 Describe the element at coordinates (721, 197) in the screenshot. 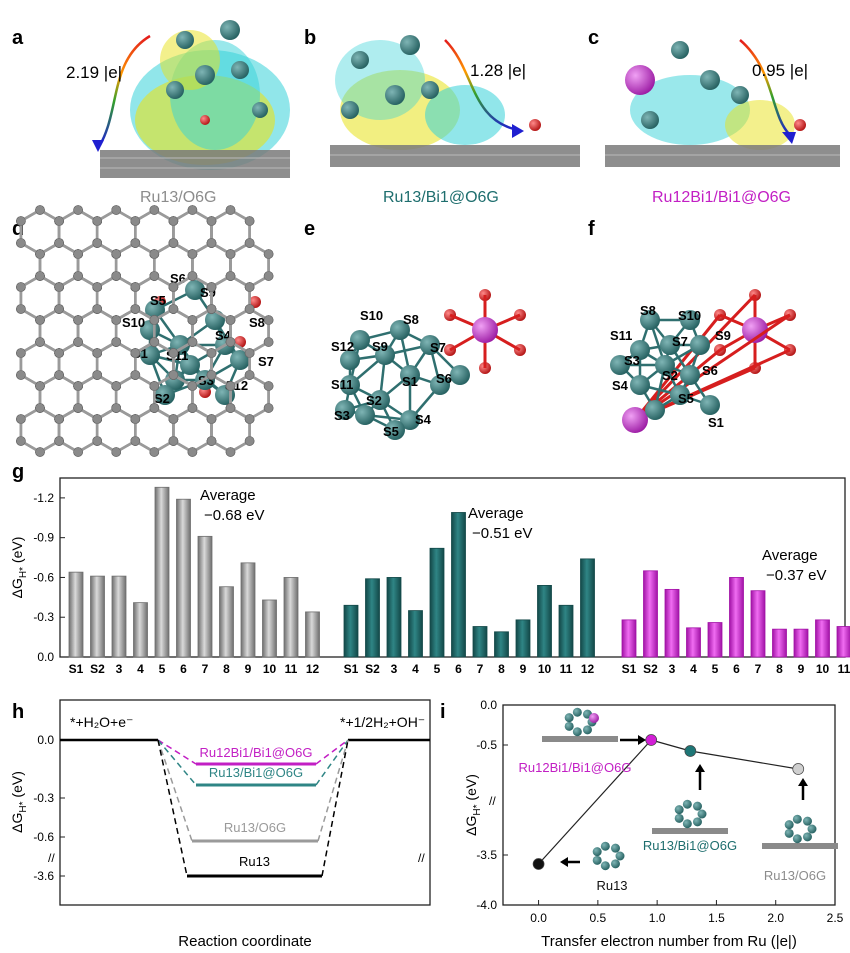

I see `structure-name-c: Ru12Bi1/Bi1@O6G` at that location.